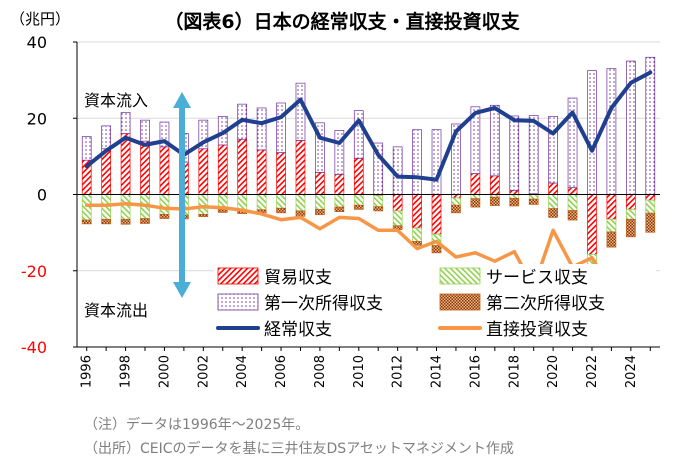  What do you see at coordinates (320, 371) in the screenshot?
I see `x-tick-label: 2008` at bounding box center [320, 371].